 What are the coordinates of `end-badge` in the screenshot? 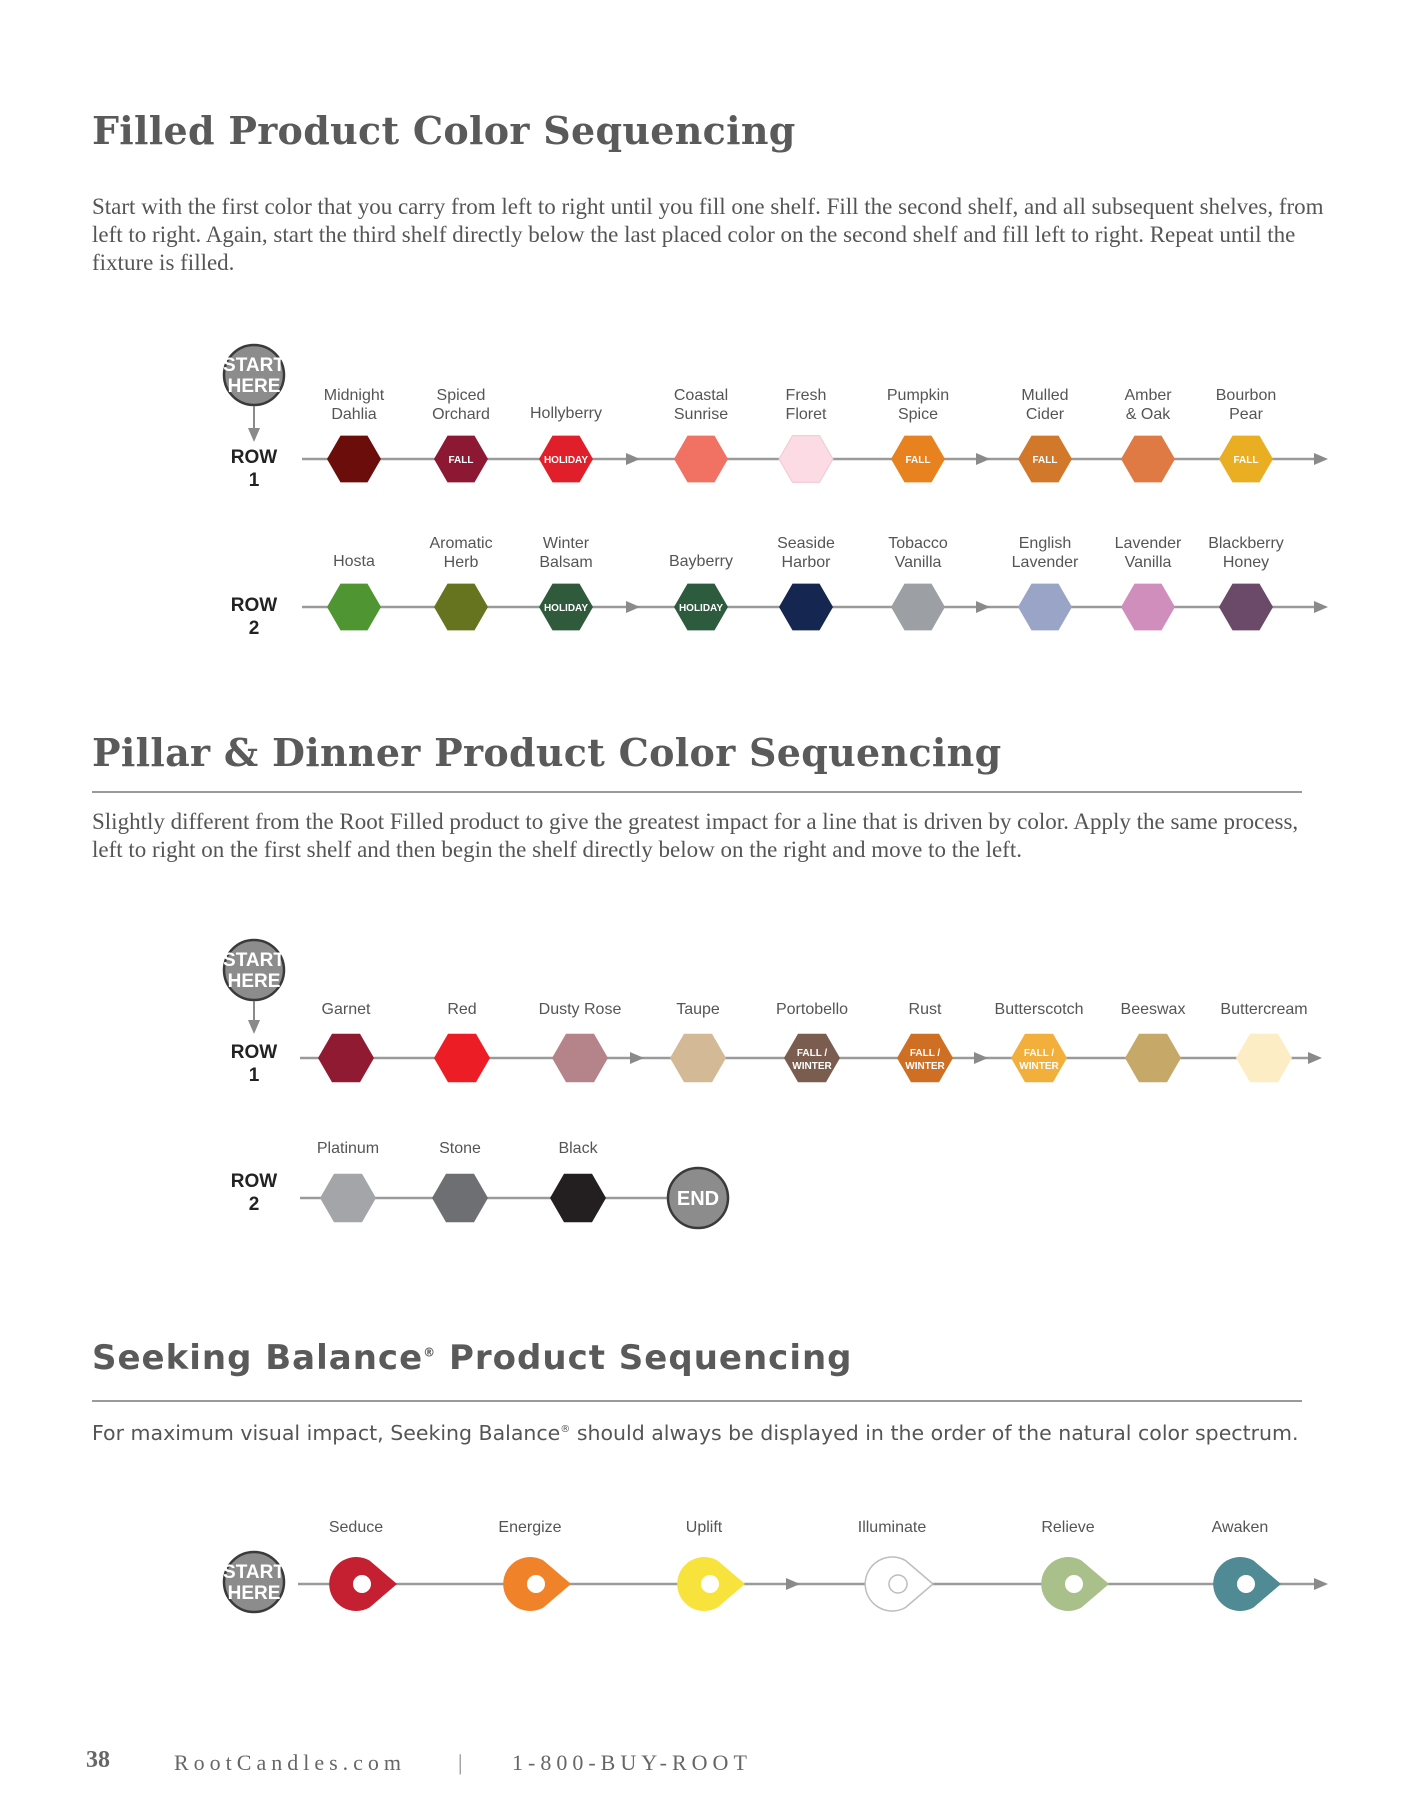 It's located at (698, 1198).